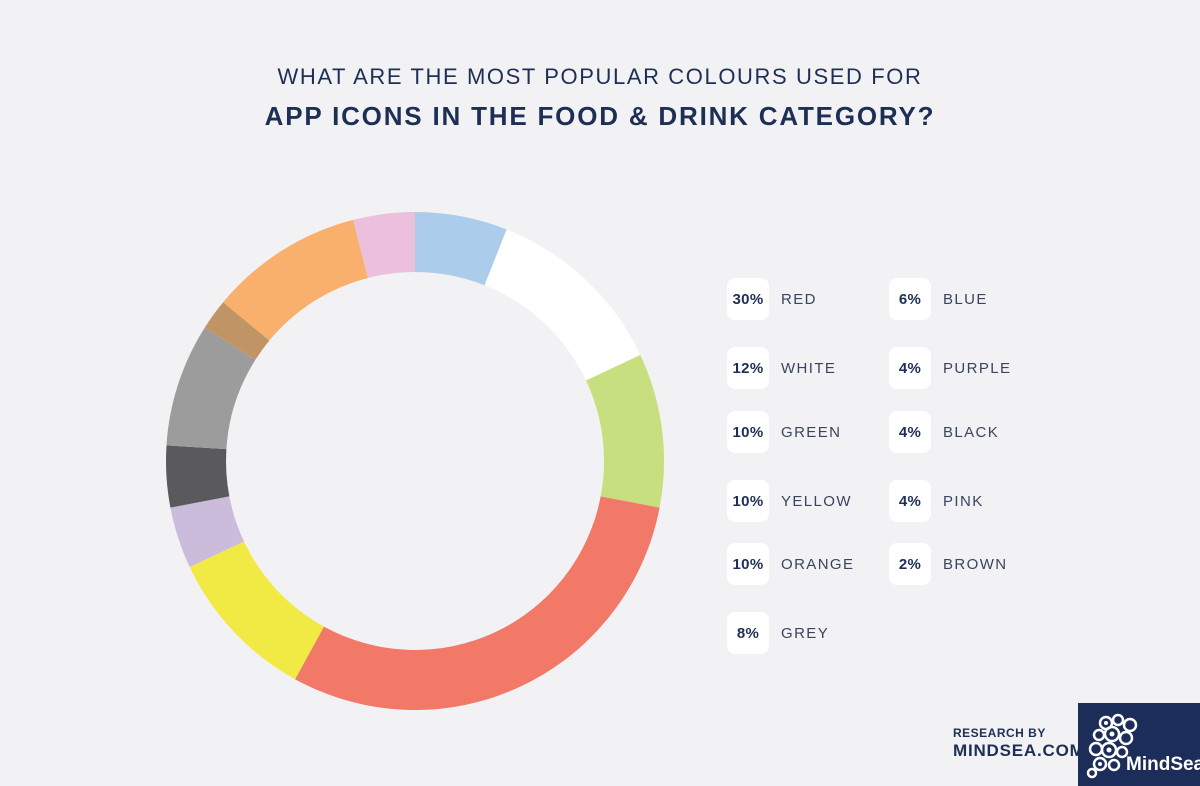 Image resolution: width=1200 pixels, height=786 pixels. What do you see at coordinates (799, 299) in the screenshot?
I see `legend-label: RED` at bounding box center [799, 299].